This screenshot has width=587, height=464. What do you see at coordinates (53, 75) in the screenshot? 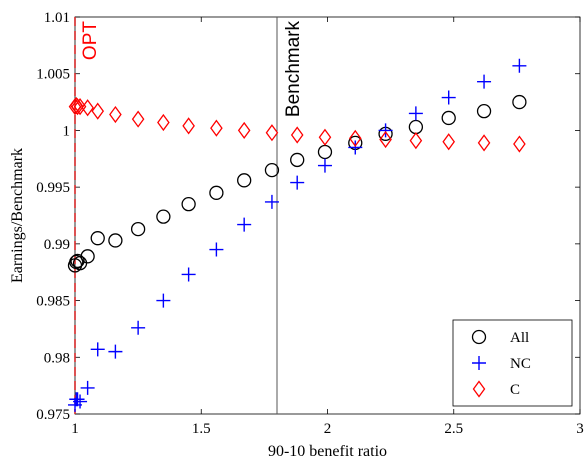
I see `y-tick-label: 1.005` at bounding box center [53, 75].